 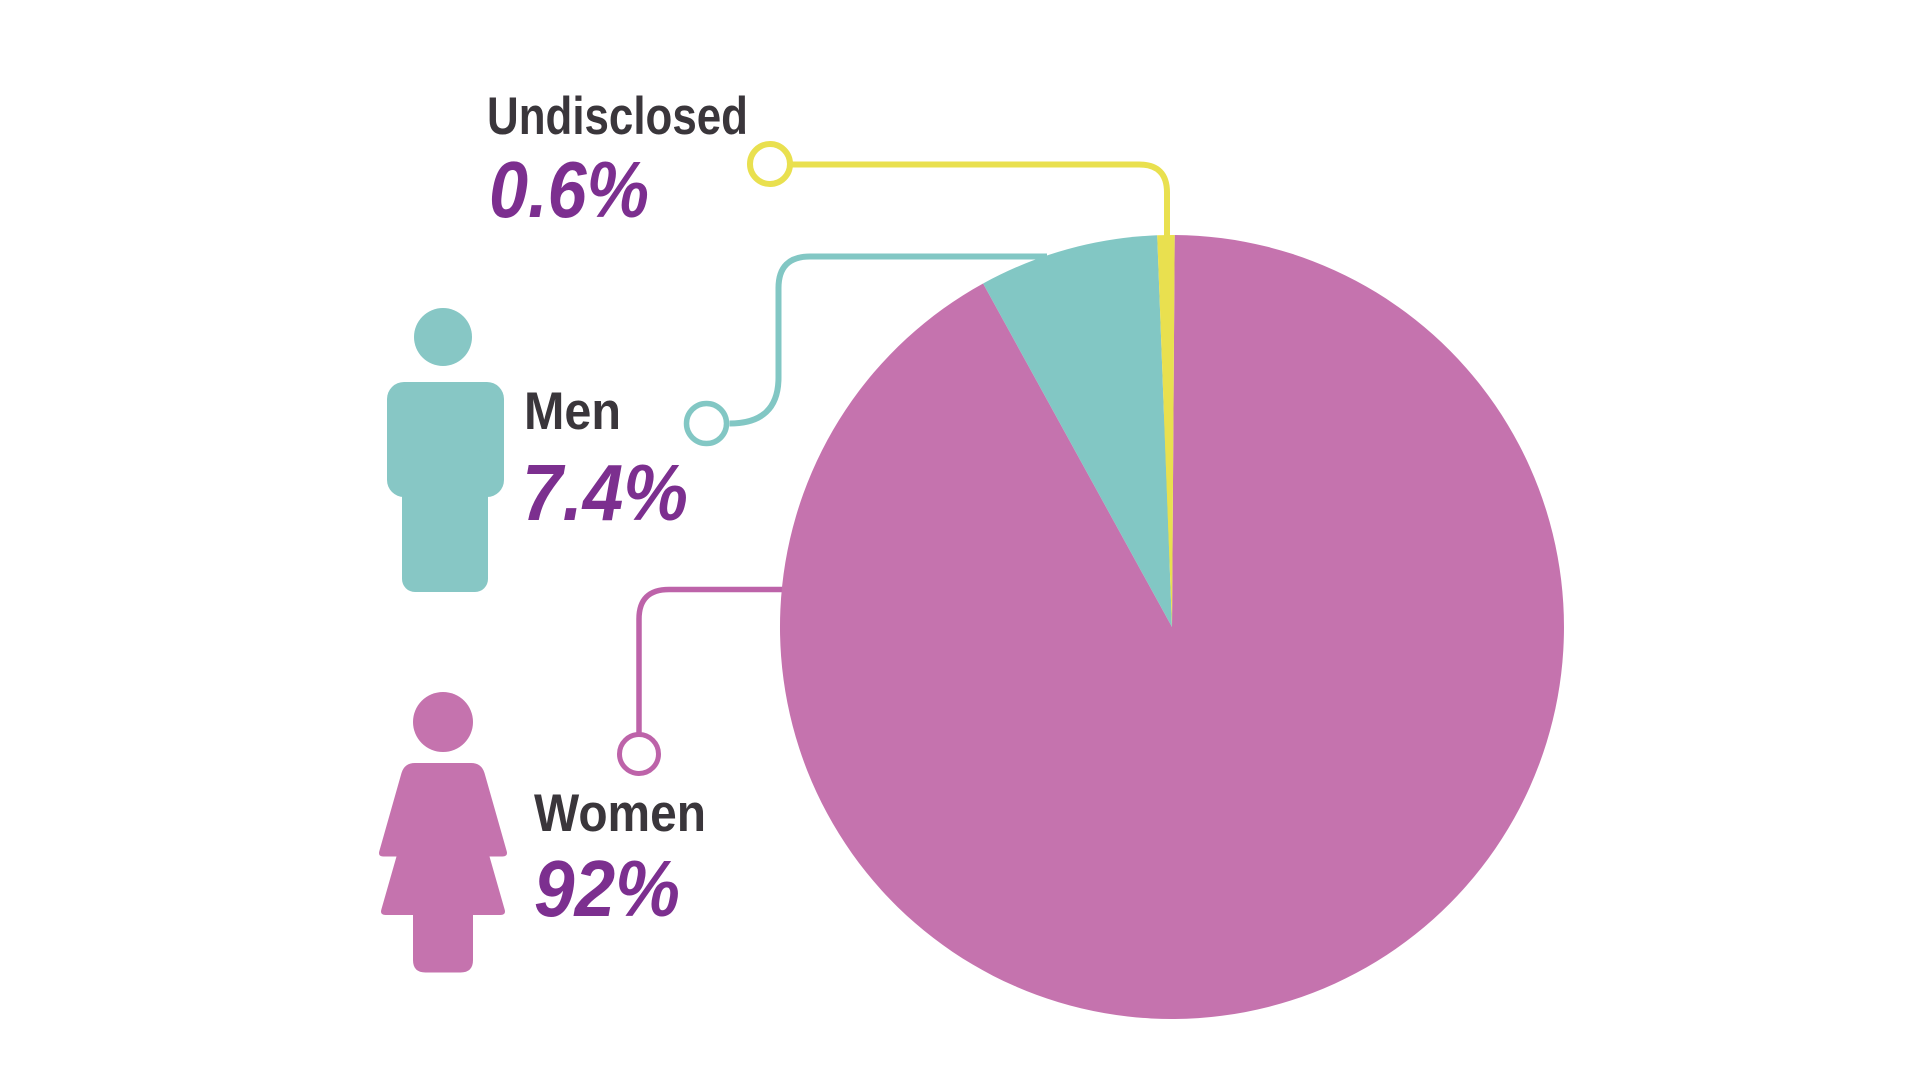 I want to click on svg-text: 0.6%, so click(x=569, y=189).